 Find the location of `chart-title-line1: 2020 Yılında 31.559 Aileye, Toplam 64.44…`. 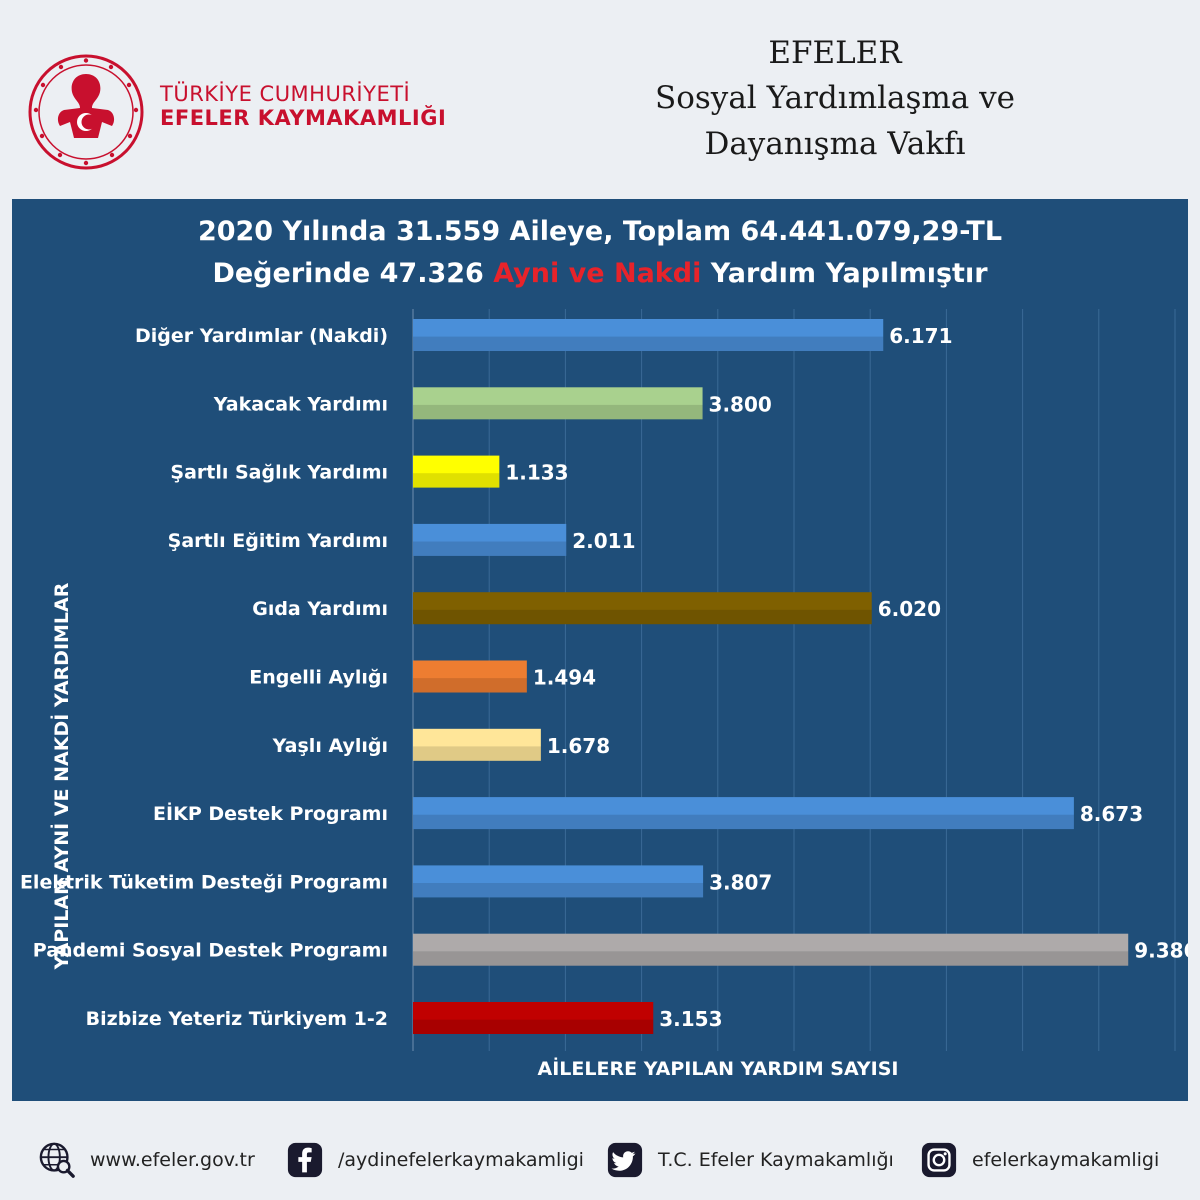

chart-title-line1: 2020 Yılında 31.559 Aileye, Toplam 64.44… is located at coordinates (600, 231).